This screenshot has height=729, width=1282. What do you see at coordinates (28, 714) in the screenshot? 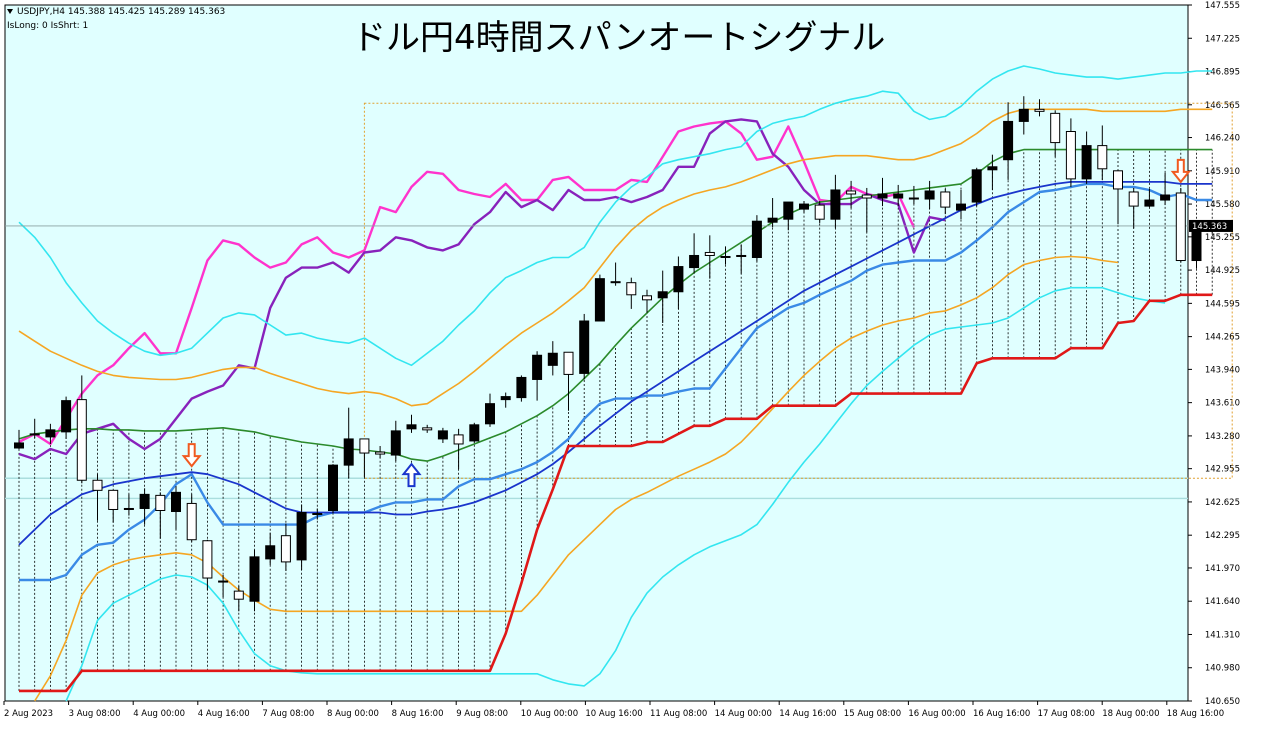
I see `x-tick-label: 2 Aug 2023` at bounding box center [28, 714].